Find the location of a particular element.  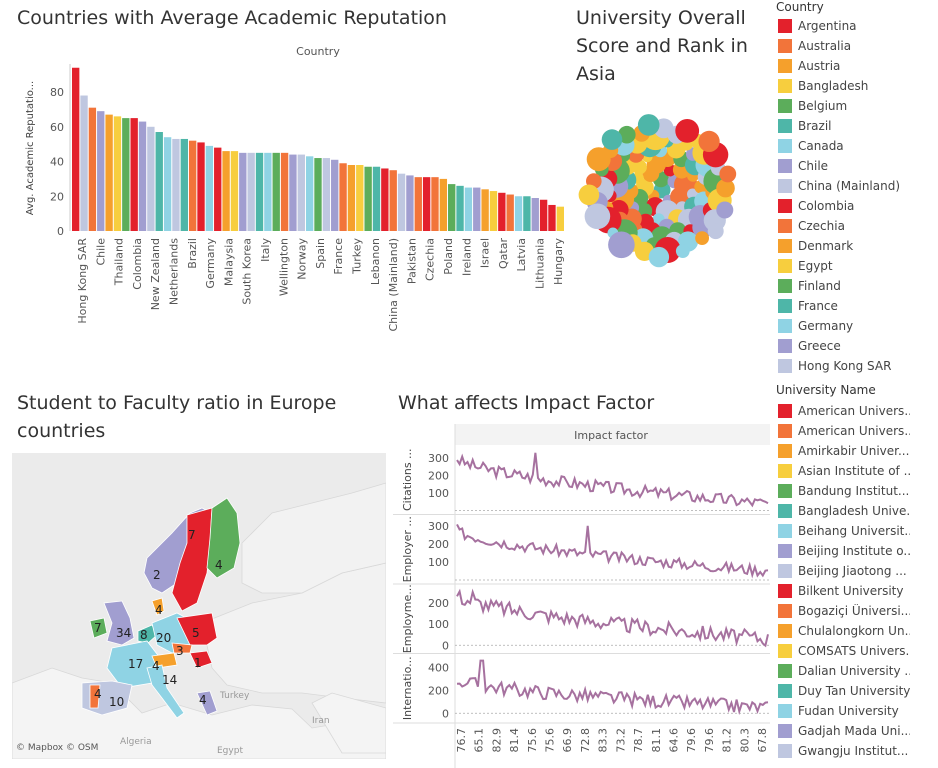

legend-item: Belgium is located at coordinates (844, 106).